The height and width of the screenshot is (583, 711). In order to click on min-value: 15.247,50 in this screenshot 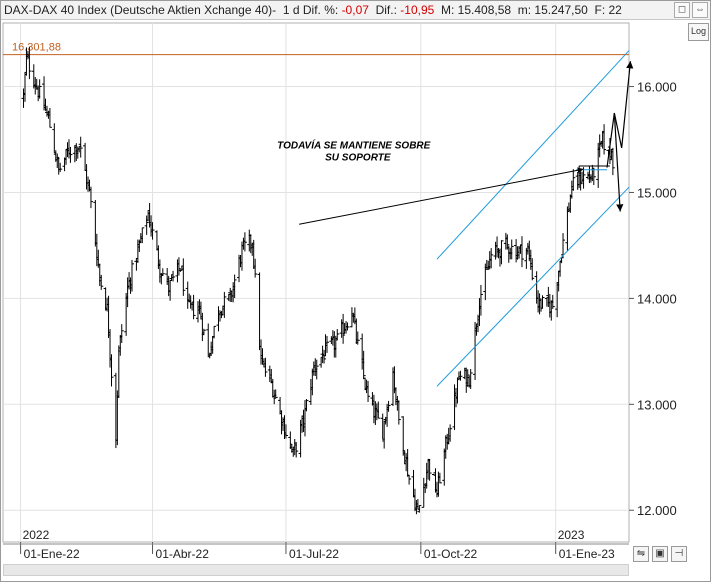, I will do `click(561, 10)`.